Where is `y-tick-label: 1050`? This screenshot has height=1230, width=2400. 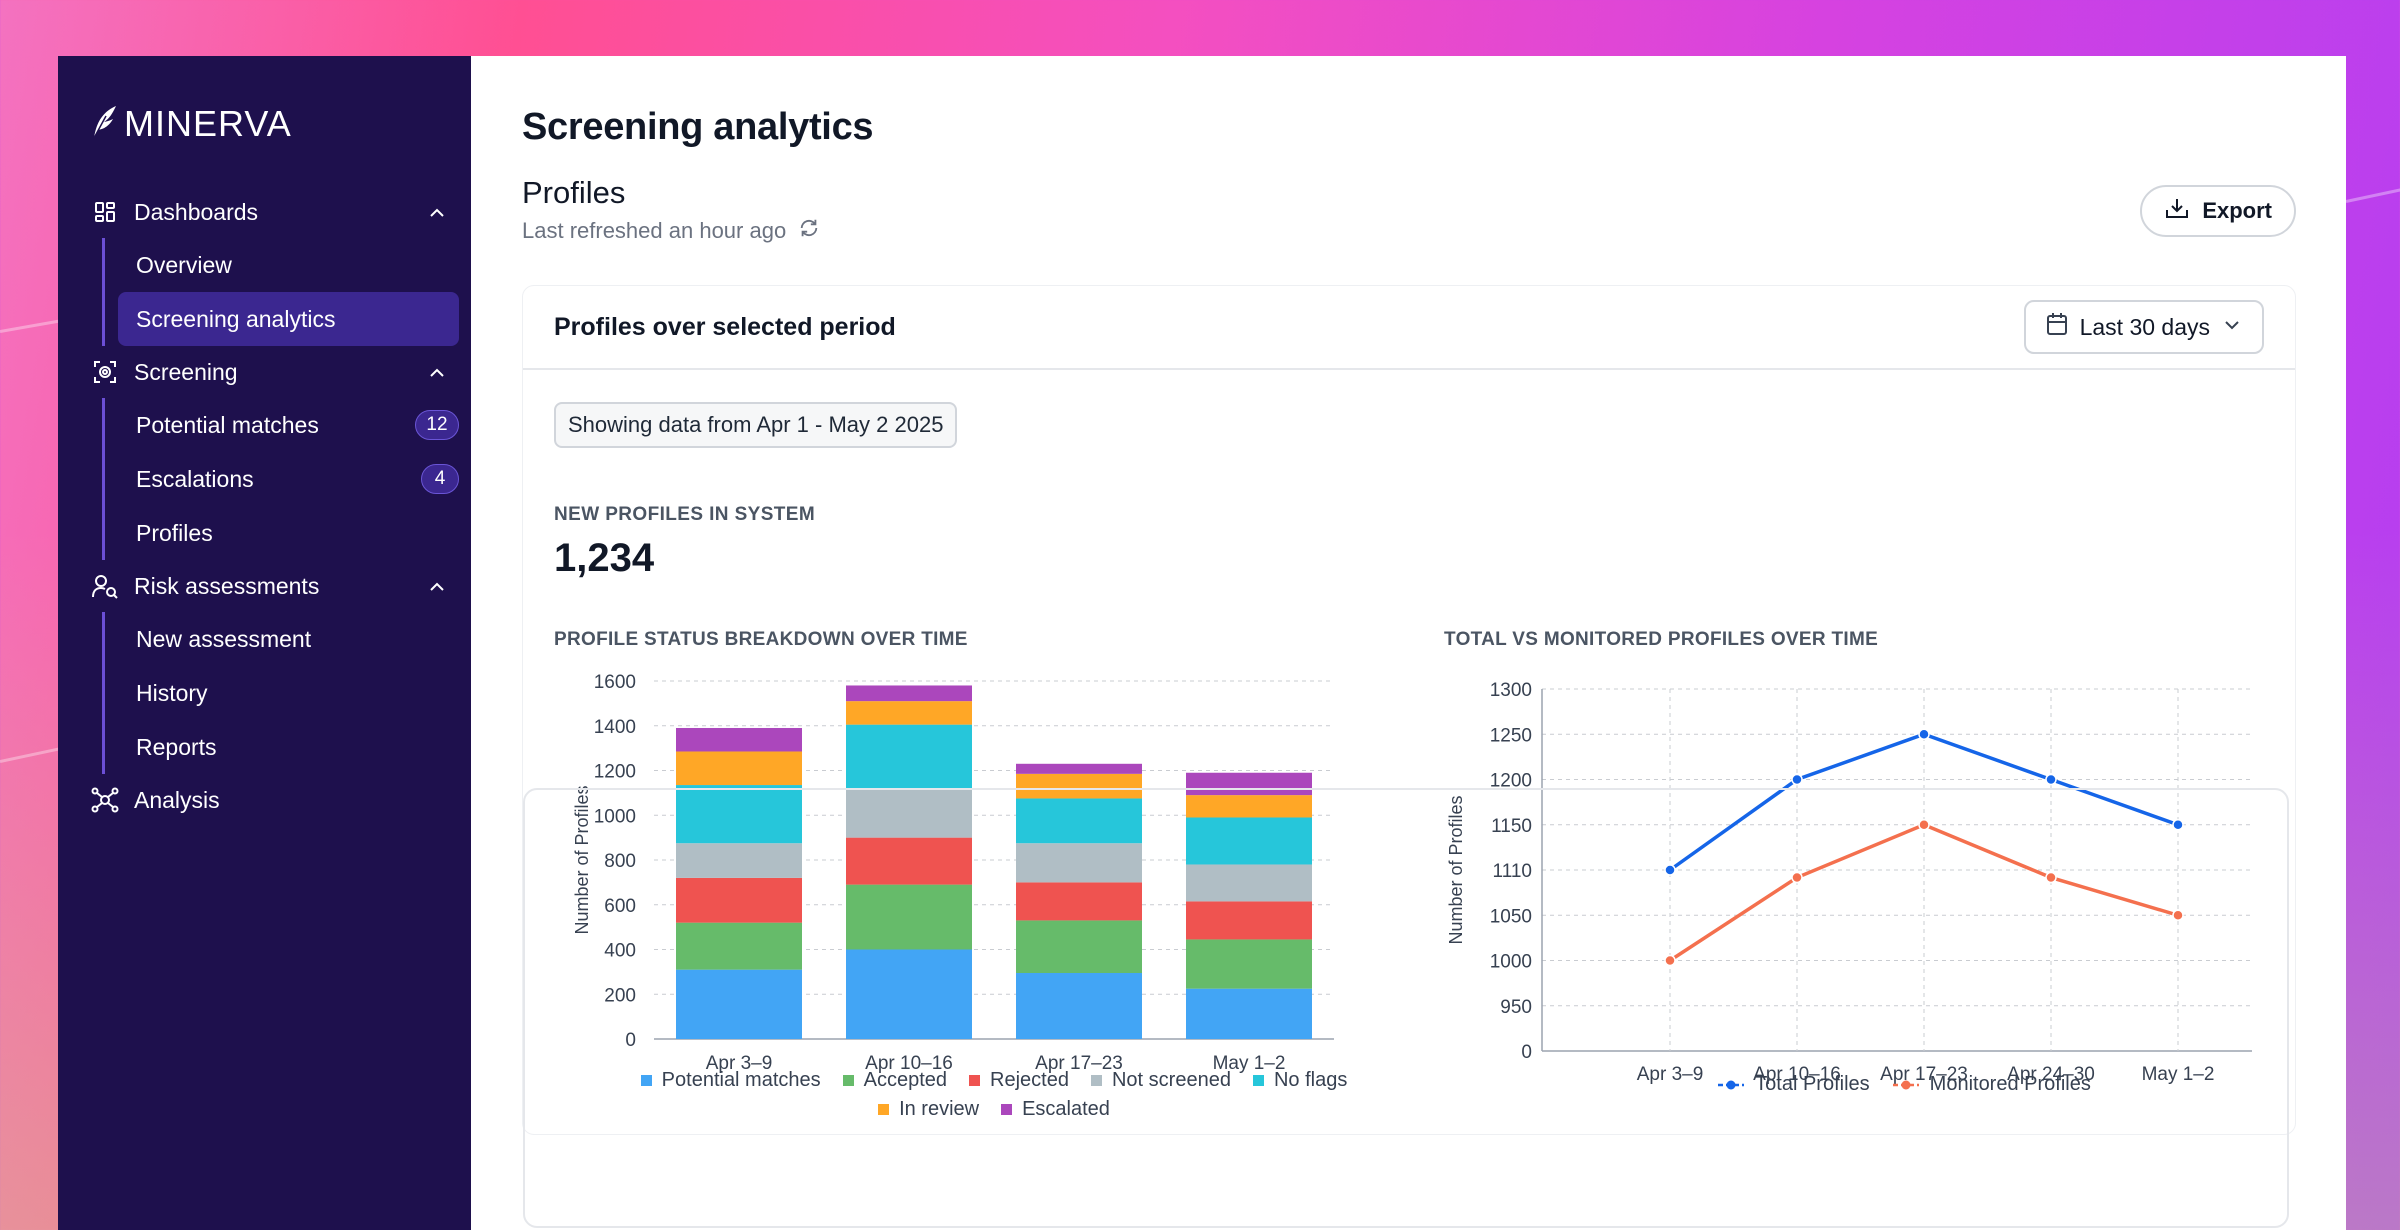 y-tick-label: 1050 is located at coordinates (1511, 916).